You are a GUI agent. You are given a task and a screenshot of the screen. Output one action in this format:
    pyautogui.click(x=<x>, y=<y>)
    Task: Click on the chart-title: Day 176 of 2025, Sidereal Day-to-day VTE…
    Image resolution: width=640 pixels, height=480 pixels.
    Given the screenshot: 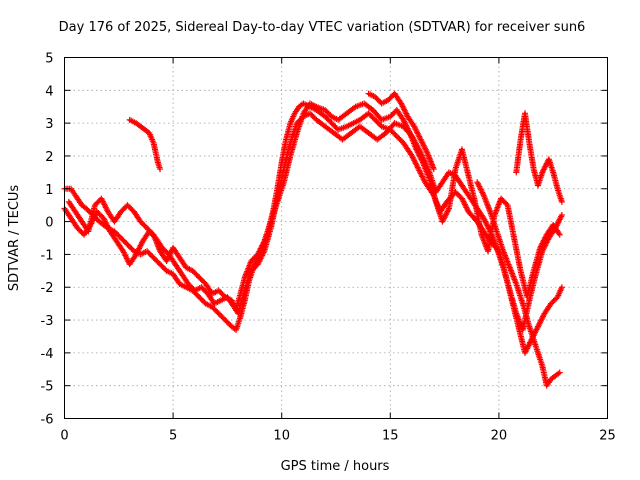 What is the action you would take?
    pyautogui.click(x=322, y=27)
    